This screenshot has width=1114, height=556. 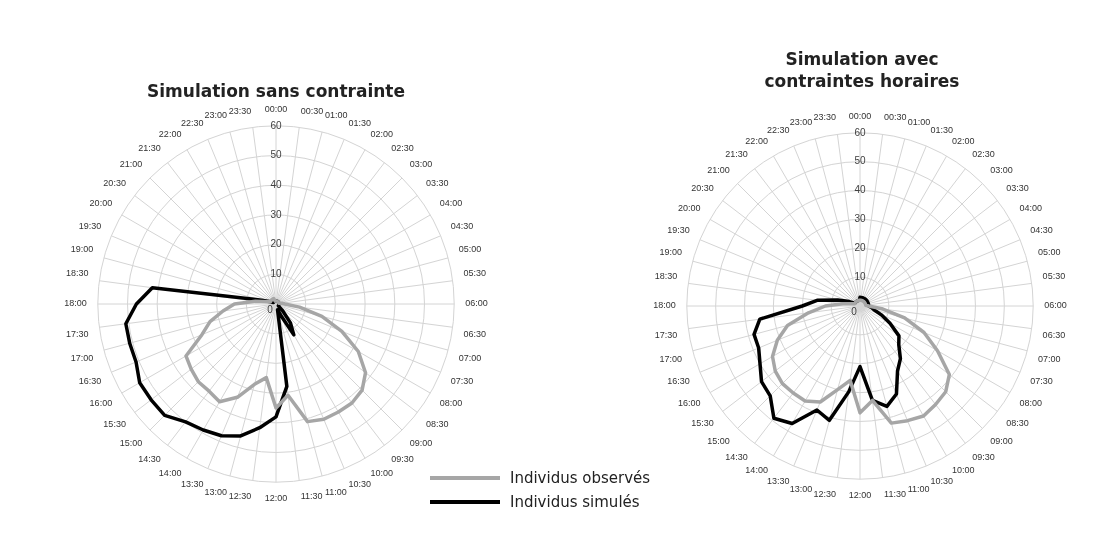 I want to click on spoke-label: 03:30, so click(x=1017, y=187).